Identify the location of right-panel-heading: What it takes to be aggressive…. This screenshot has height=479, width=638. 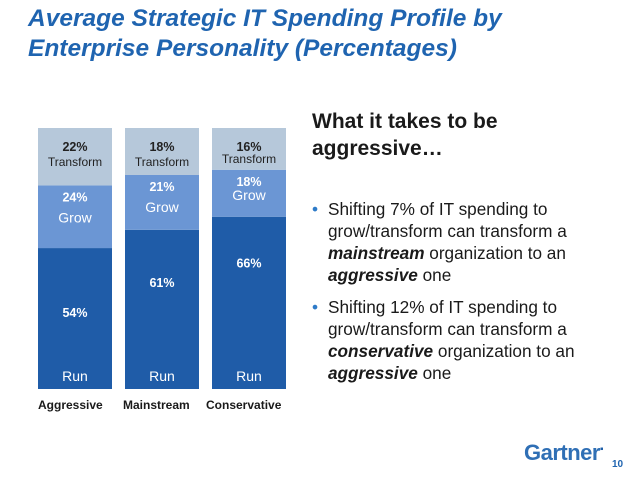
(462, 135).